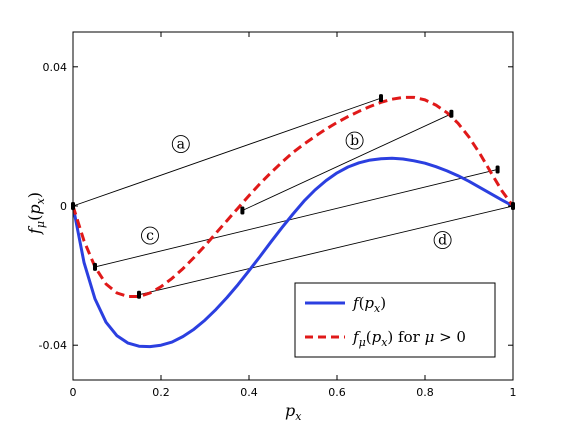 This screenshot has width=565, height=428. I want to click on legend-label-fmu: fμ(px) for μ > 0, so click(409, 338).